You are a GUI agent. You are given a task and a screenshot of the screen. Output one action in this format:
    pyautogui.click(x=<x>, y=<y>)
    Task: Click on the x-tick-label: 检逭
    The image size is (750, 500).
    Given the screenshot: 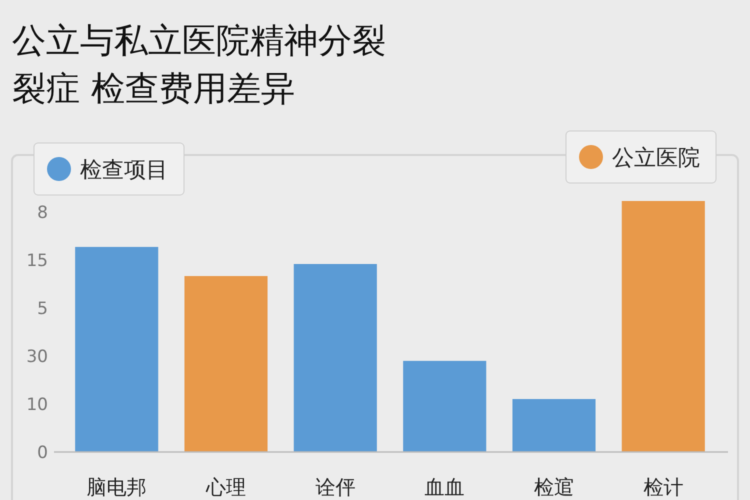 What is the action you would take?
    pyautogui.click(x=554, y=487)
    